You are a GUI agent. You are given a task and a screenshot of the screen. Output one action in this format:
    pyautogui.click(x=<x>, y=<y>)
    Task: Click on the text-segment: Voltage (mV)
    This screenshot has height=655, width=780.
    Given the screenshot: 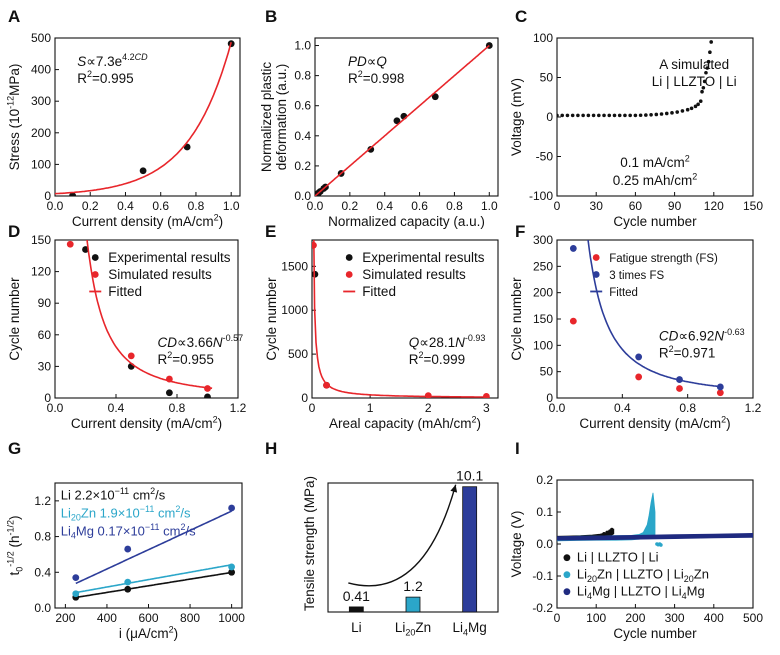 What is the action you would take?
    pyautogui.click(x=516, y=117)
    